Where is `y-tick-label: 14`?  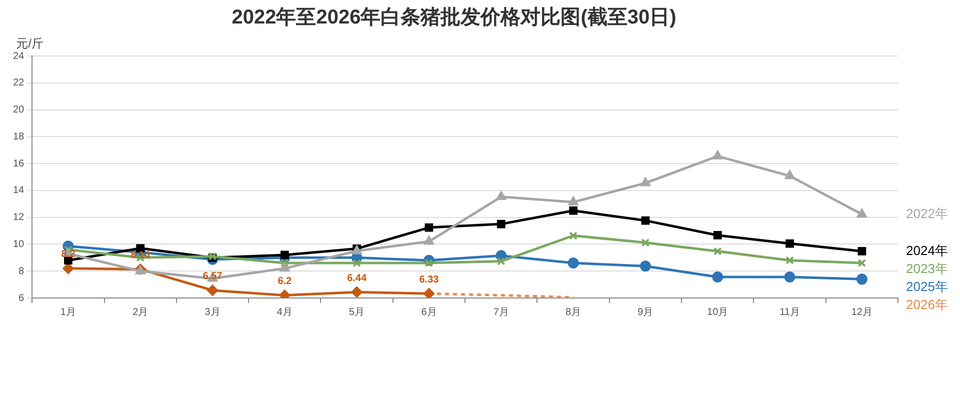 y-tick-label: 14 is located at coordinates (19, 190).